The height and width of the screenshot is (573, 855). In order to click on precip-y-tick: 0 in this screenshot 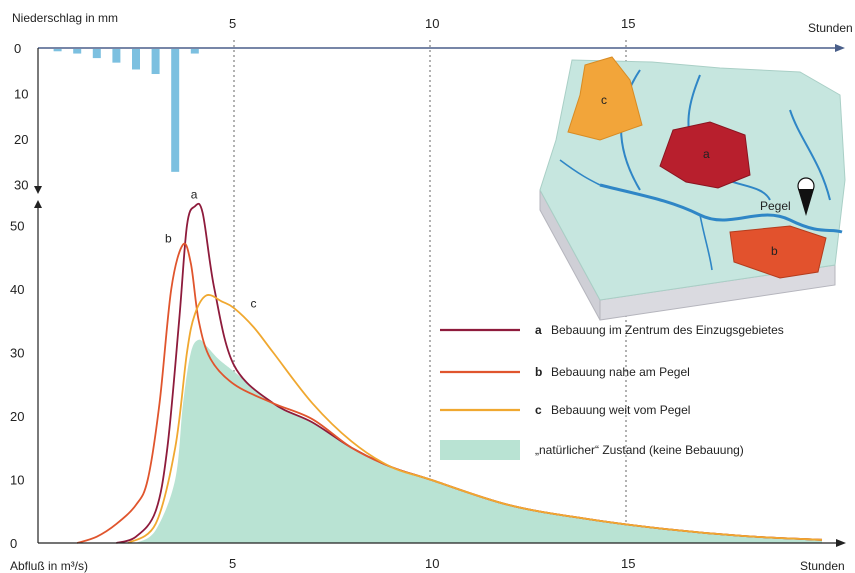, I will do `click(17, 48)`.